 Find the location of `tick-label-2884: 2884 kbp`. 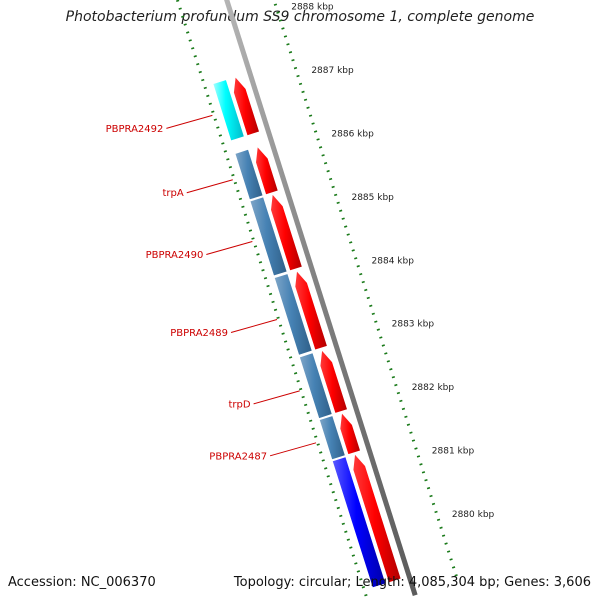

tick-label-2884: 2884 kbp is located at coordinates (393, 261).